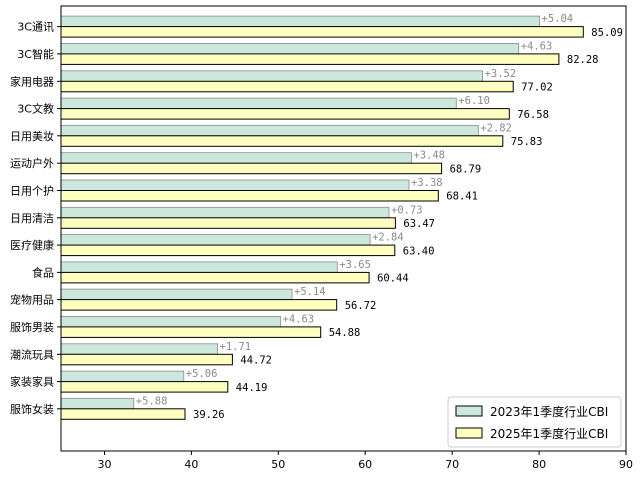  I want to click on x-tick-label: 90, so click(626, 464).